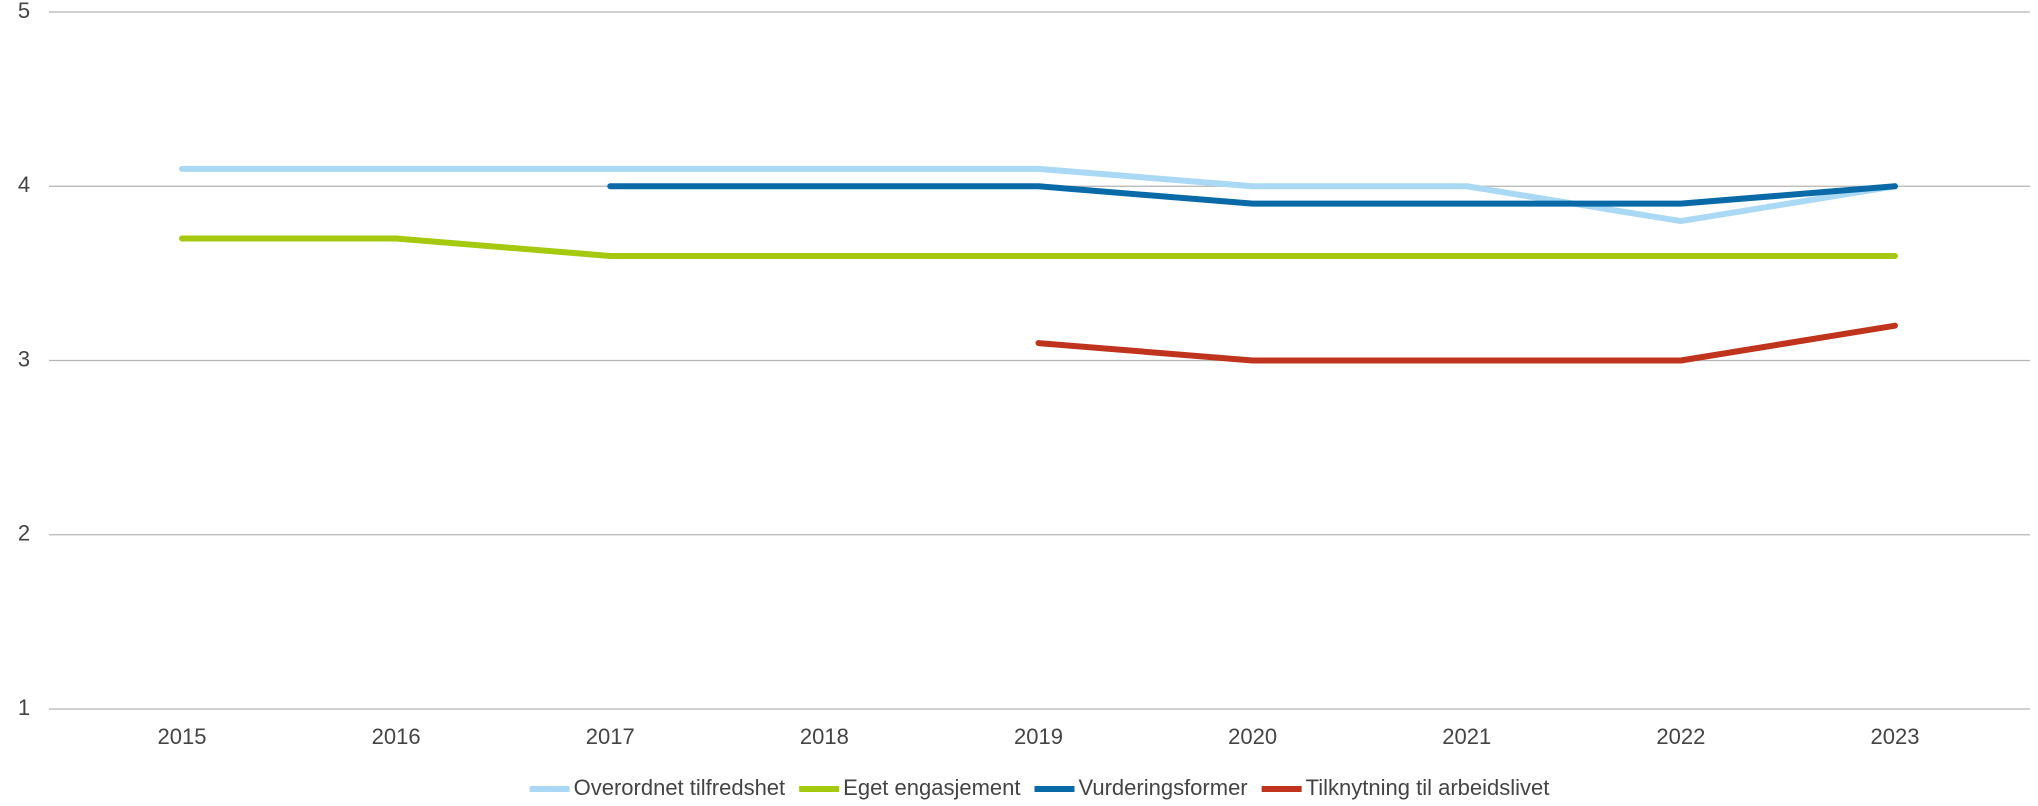 The width and height of the screenshot is (2038, 806). Describe the element at coordinates (1680, 736) in the screenshot. I see `x-tick-label: 2022` at that location.